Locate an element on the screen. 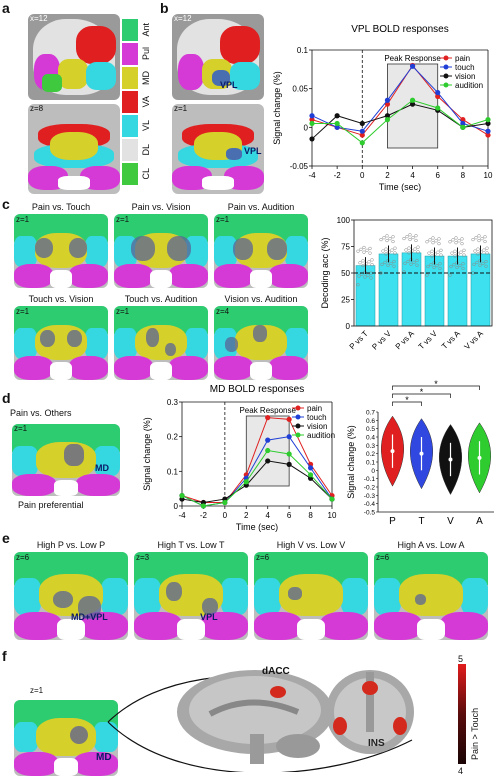 This screenshot has height=781, width=500. y-tick-label: 0.1 is located at coordinates (303, 50).